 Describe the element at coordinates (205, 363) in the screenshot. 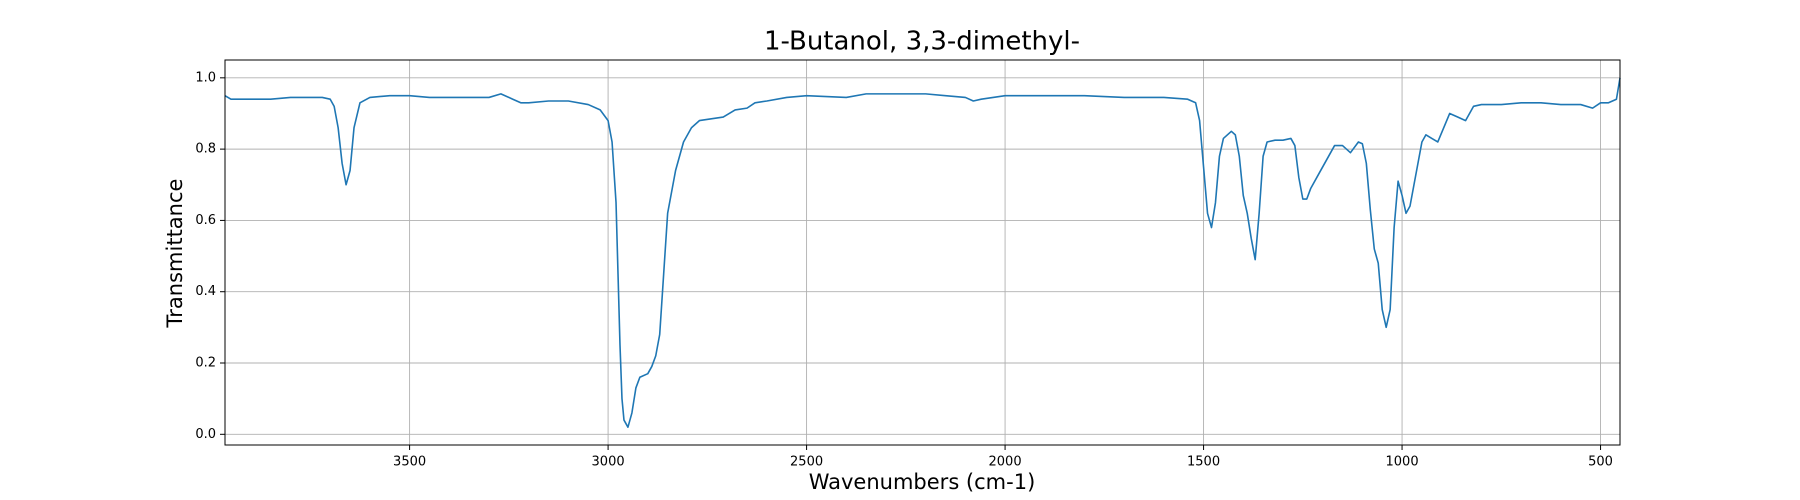

I see `y-tick-label: 0.2` at that location.